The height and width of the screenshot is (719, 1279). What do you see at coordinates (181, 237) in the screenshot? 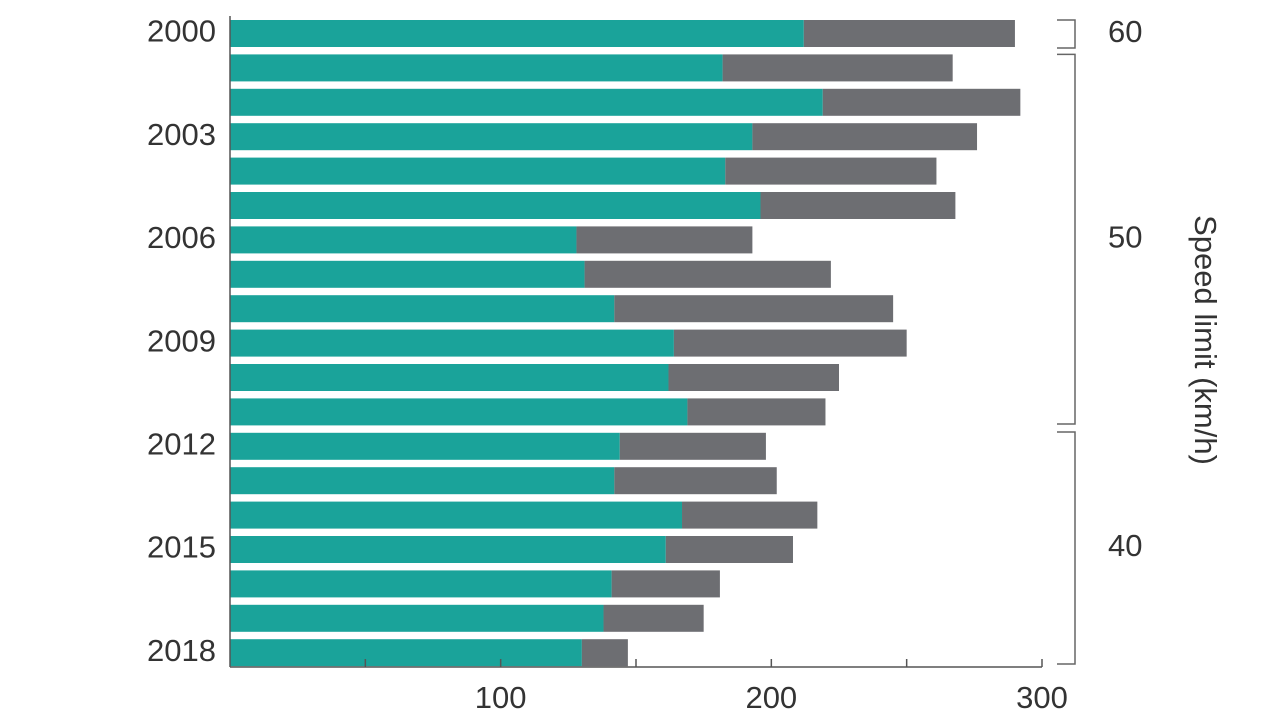
I see `y-tick-label-2006: 2006` at bounding box center [181, 237].